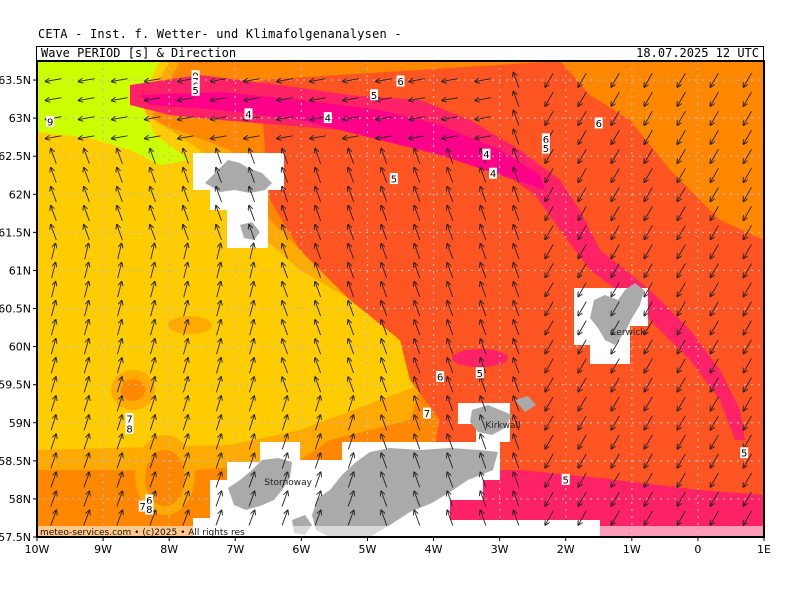 The image size is (800, 600). I want to click on contour-label: 5, so click(744, 454).